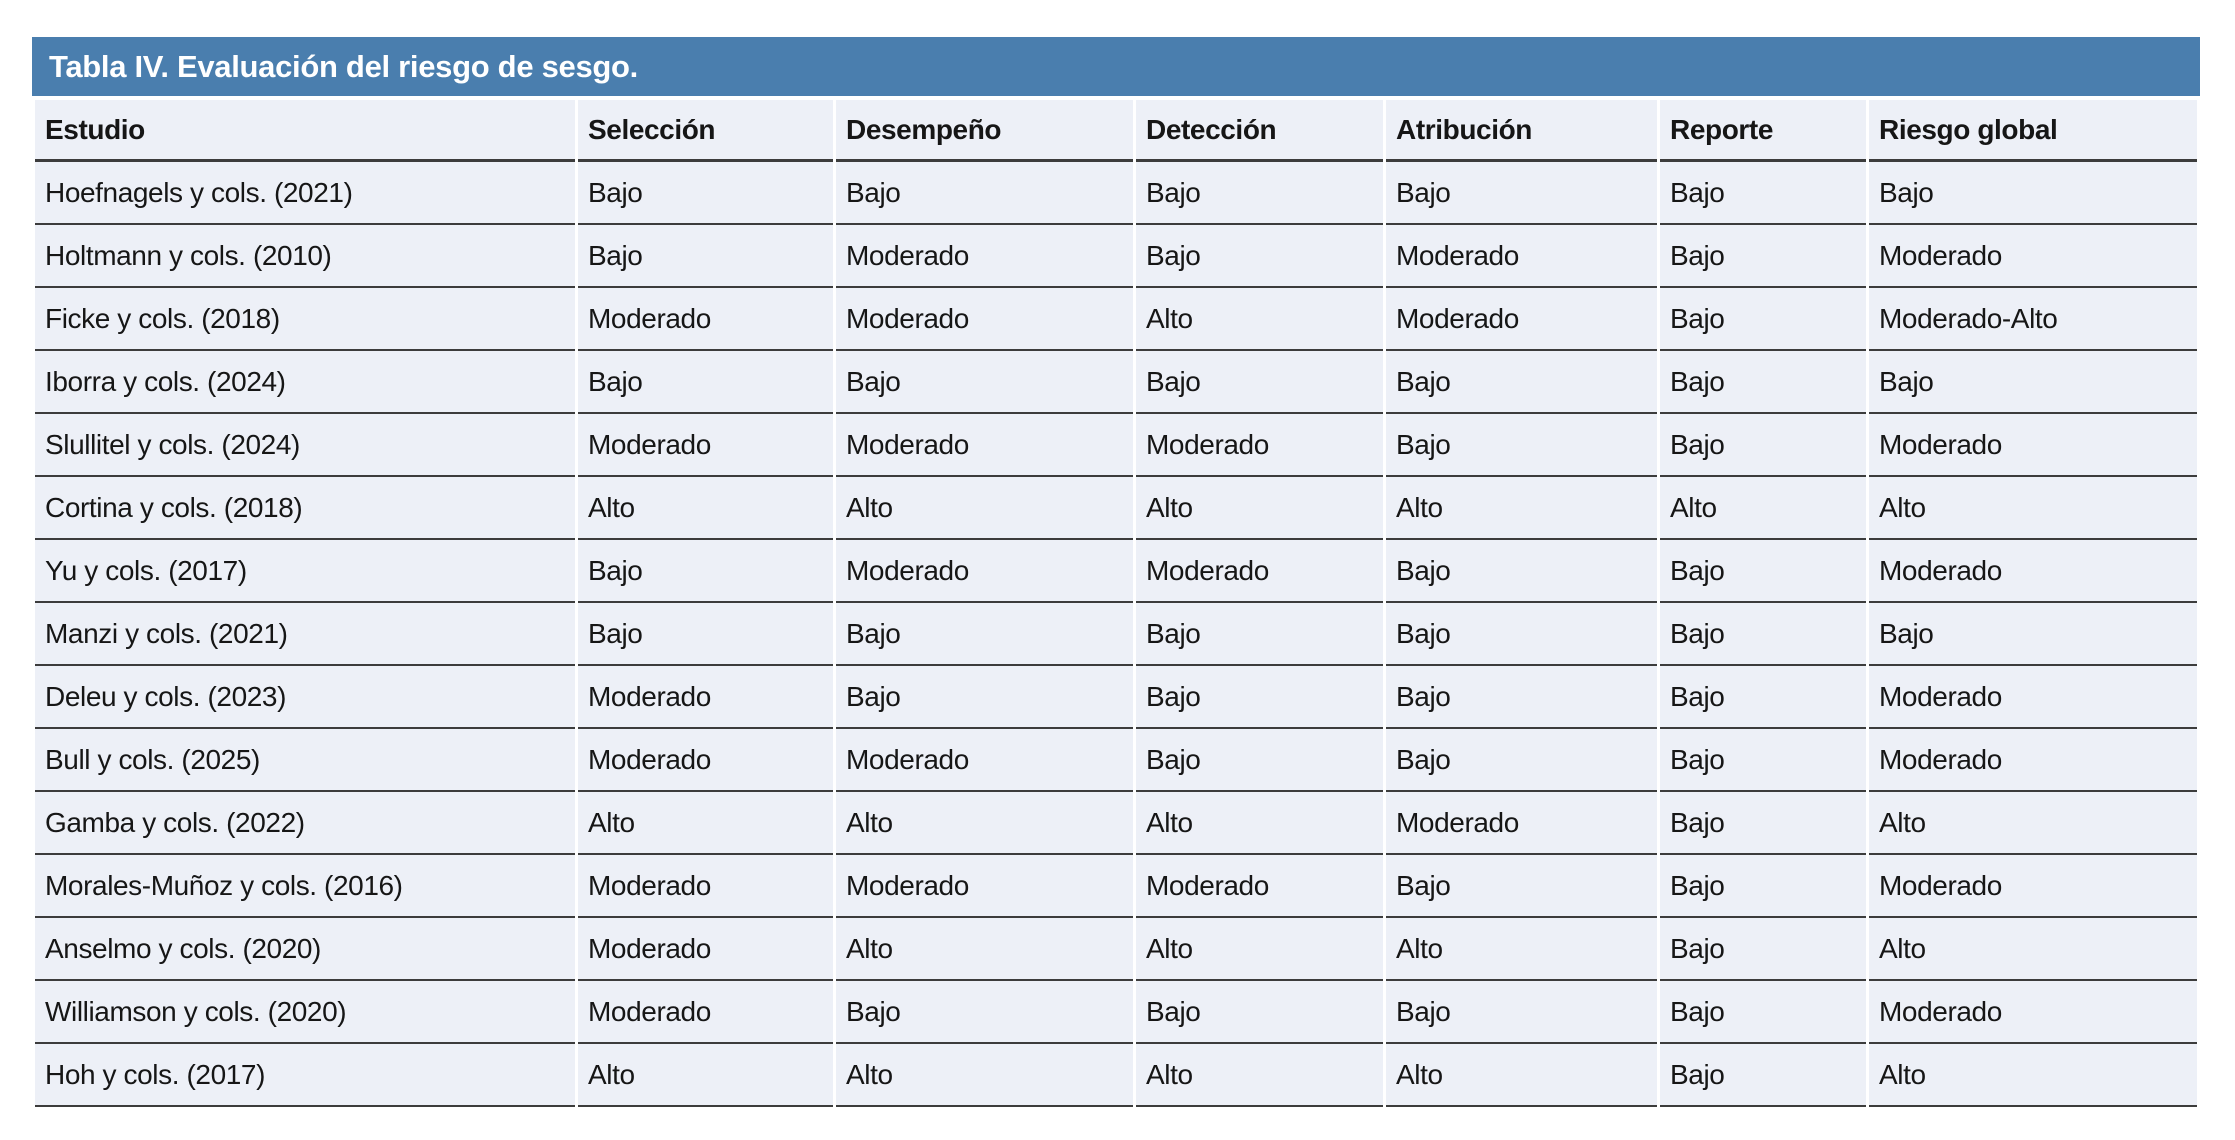 The width and height of the screenshot is (2235, 1140). What do you see at coordinates (305, 131) in the screenshot?
I see `column-header-estudio: Estudio` at bounding box center [305, 131].